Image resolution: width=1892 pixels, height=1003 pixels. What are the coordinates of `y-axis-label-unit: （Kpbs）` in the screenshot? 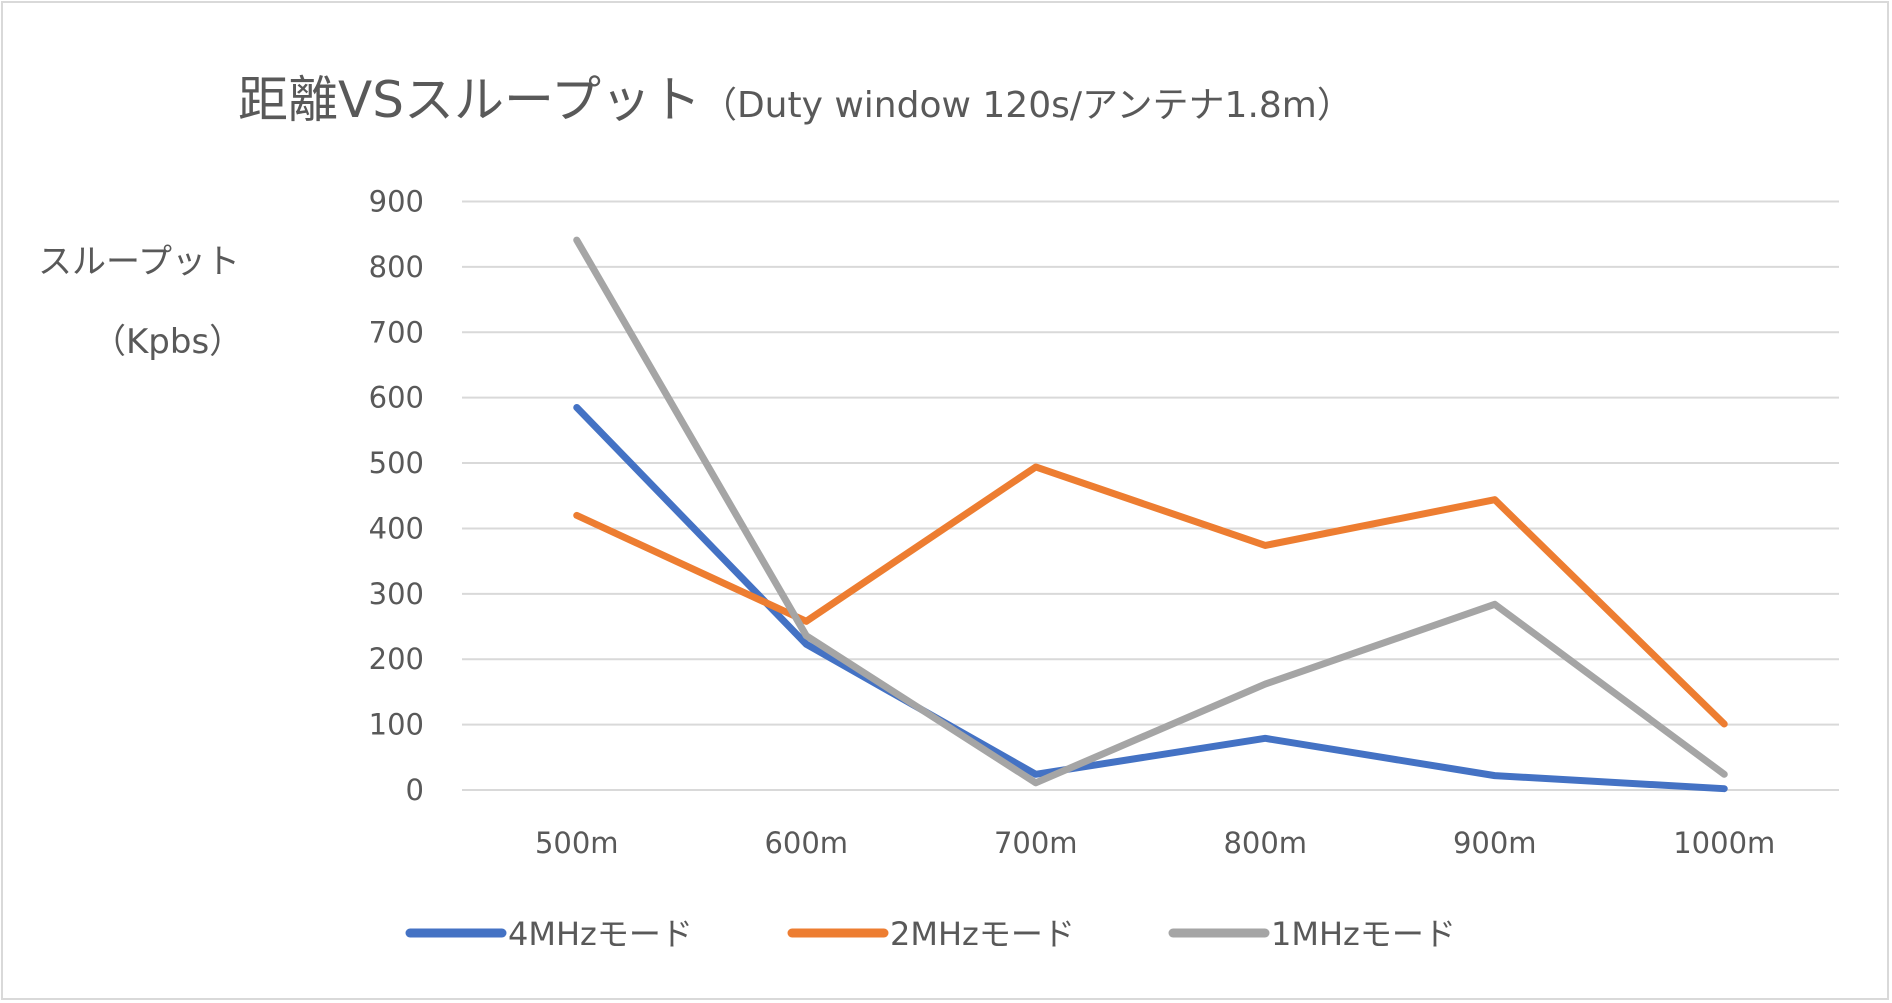 It's located at (167, 342).